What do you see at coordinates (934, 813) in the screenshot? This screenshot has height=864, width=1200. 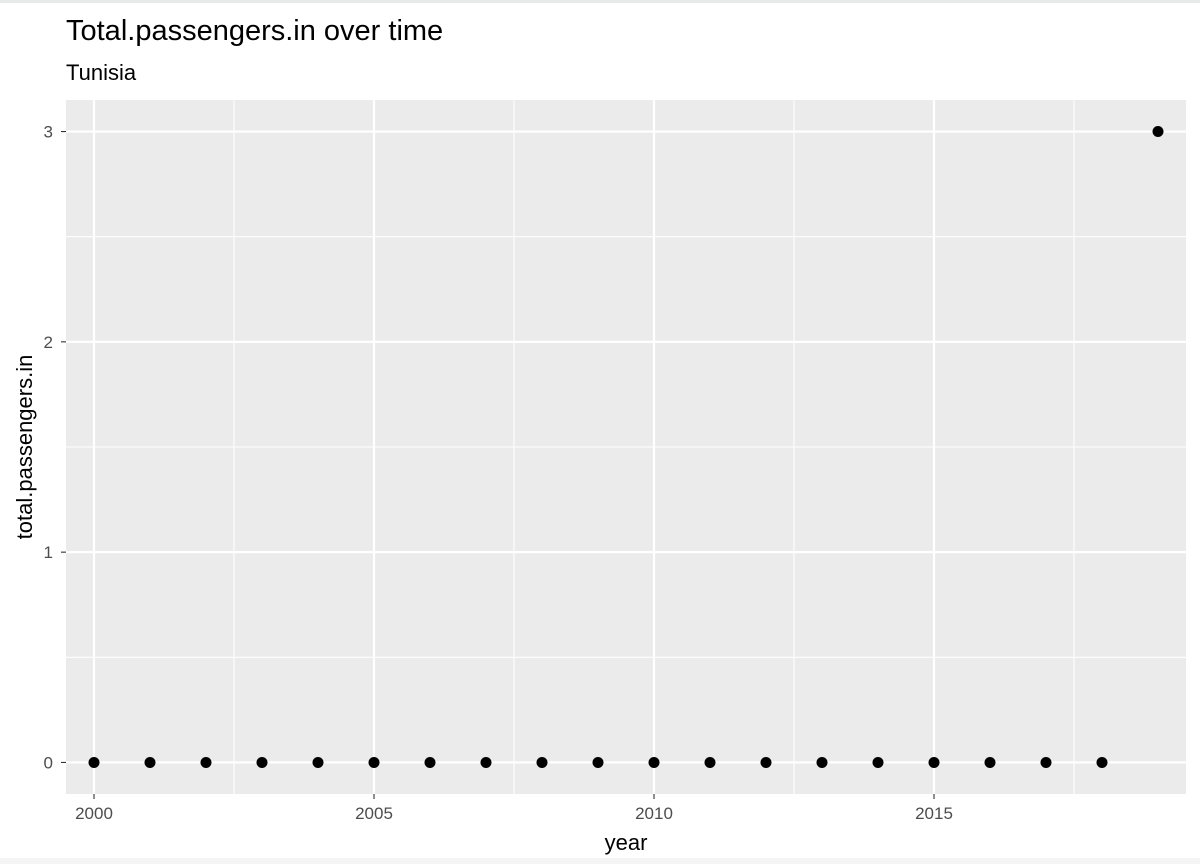 I see `x-tick-label: 2015` at bounding box center [934, 813].